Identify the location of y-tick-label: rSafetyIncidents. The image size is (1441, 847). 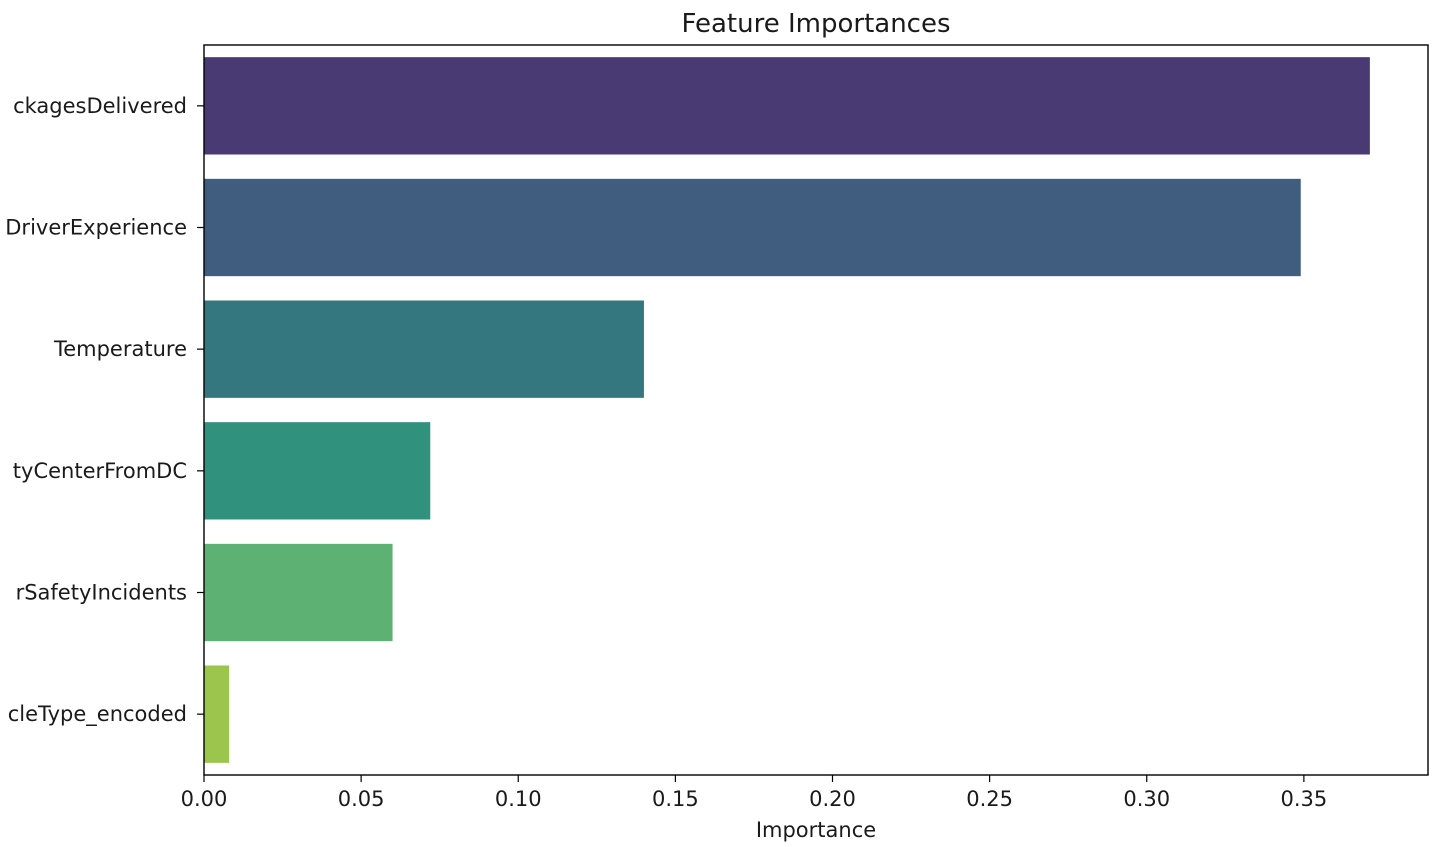
(101, 593).